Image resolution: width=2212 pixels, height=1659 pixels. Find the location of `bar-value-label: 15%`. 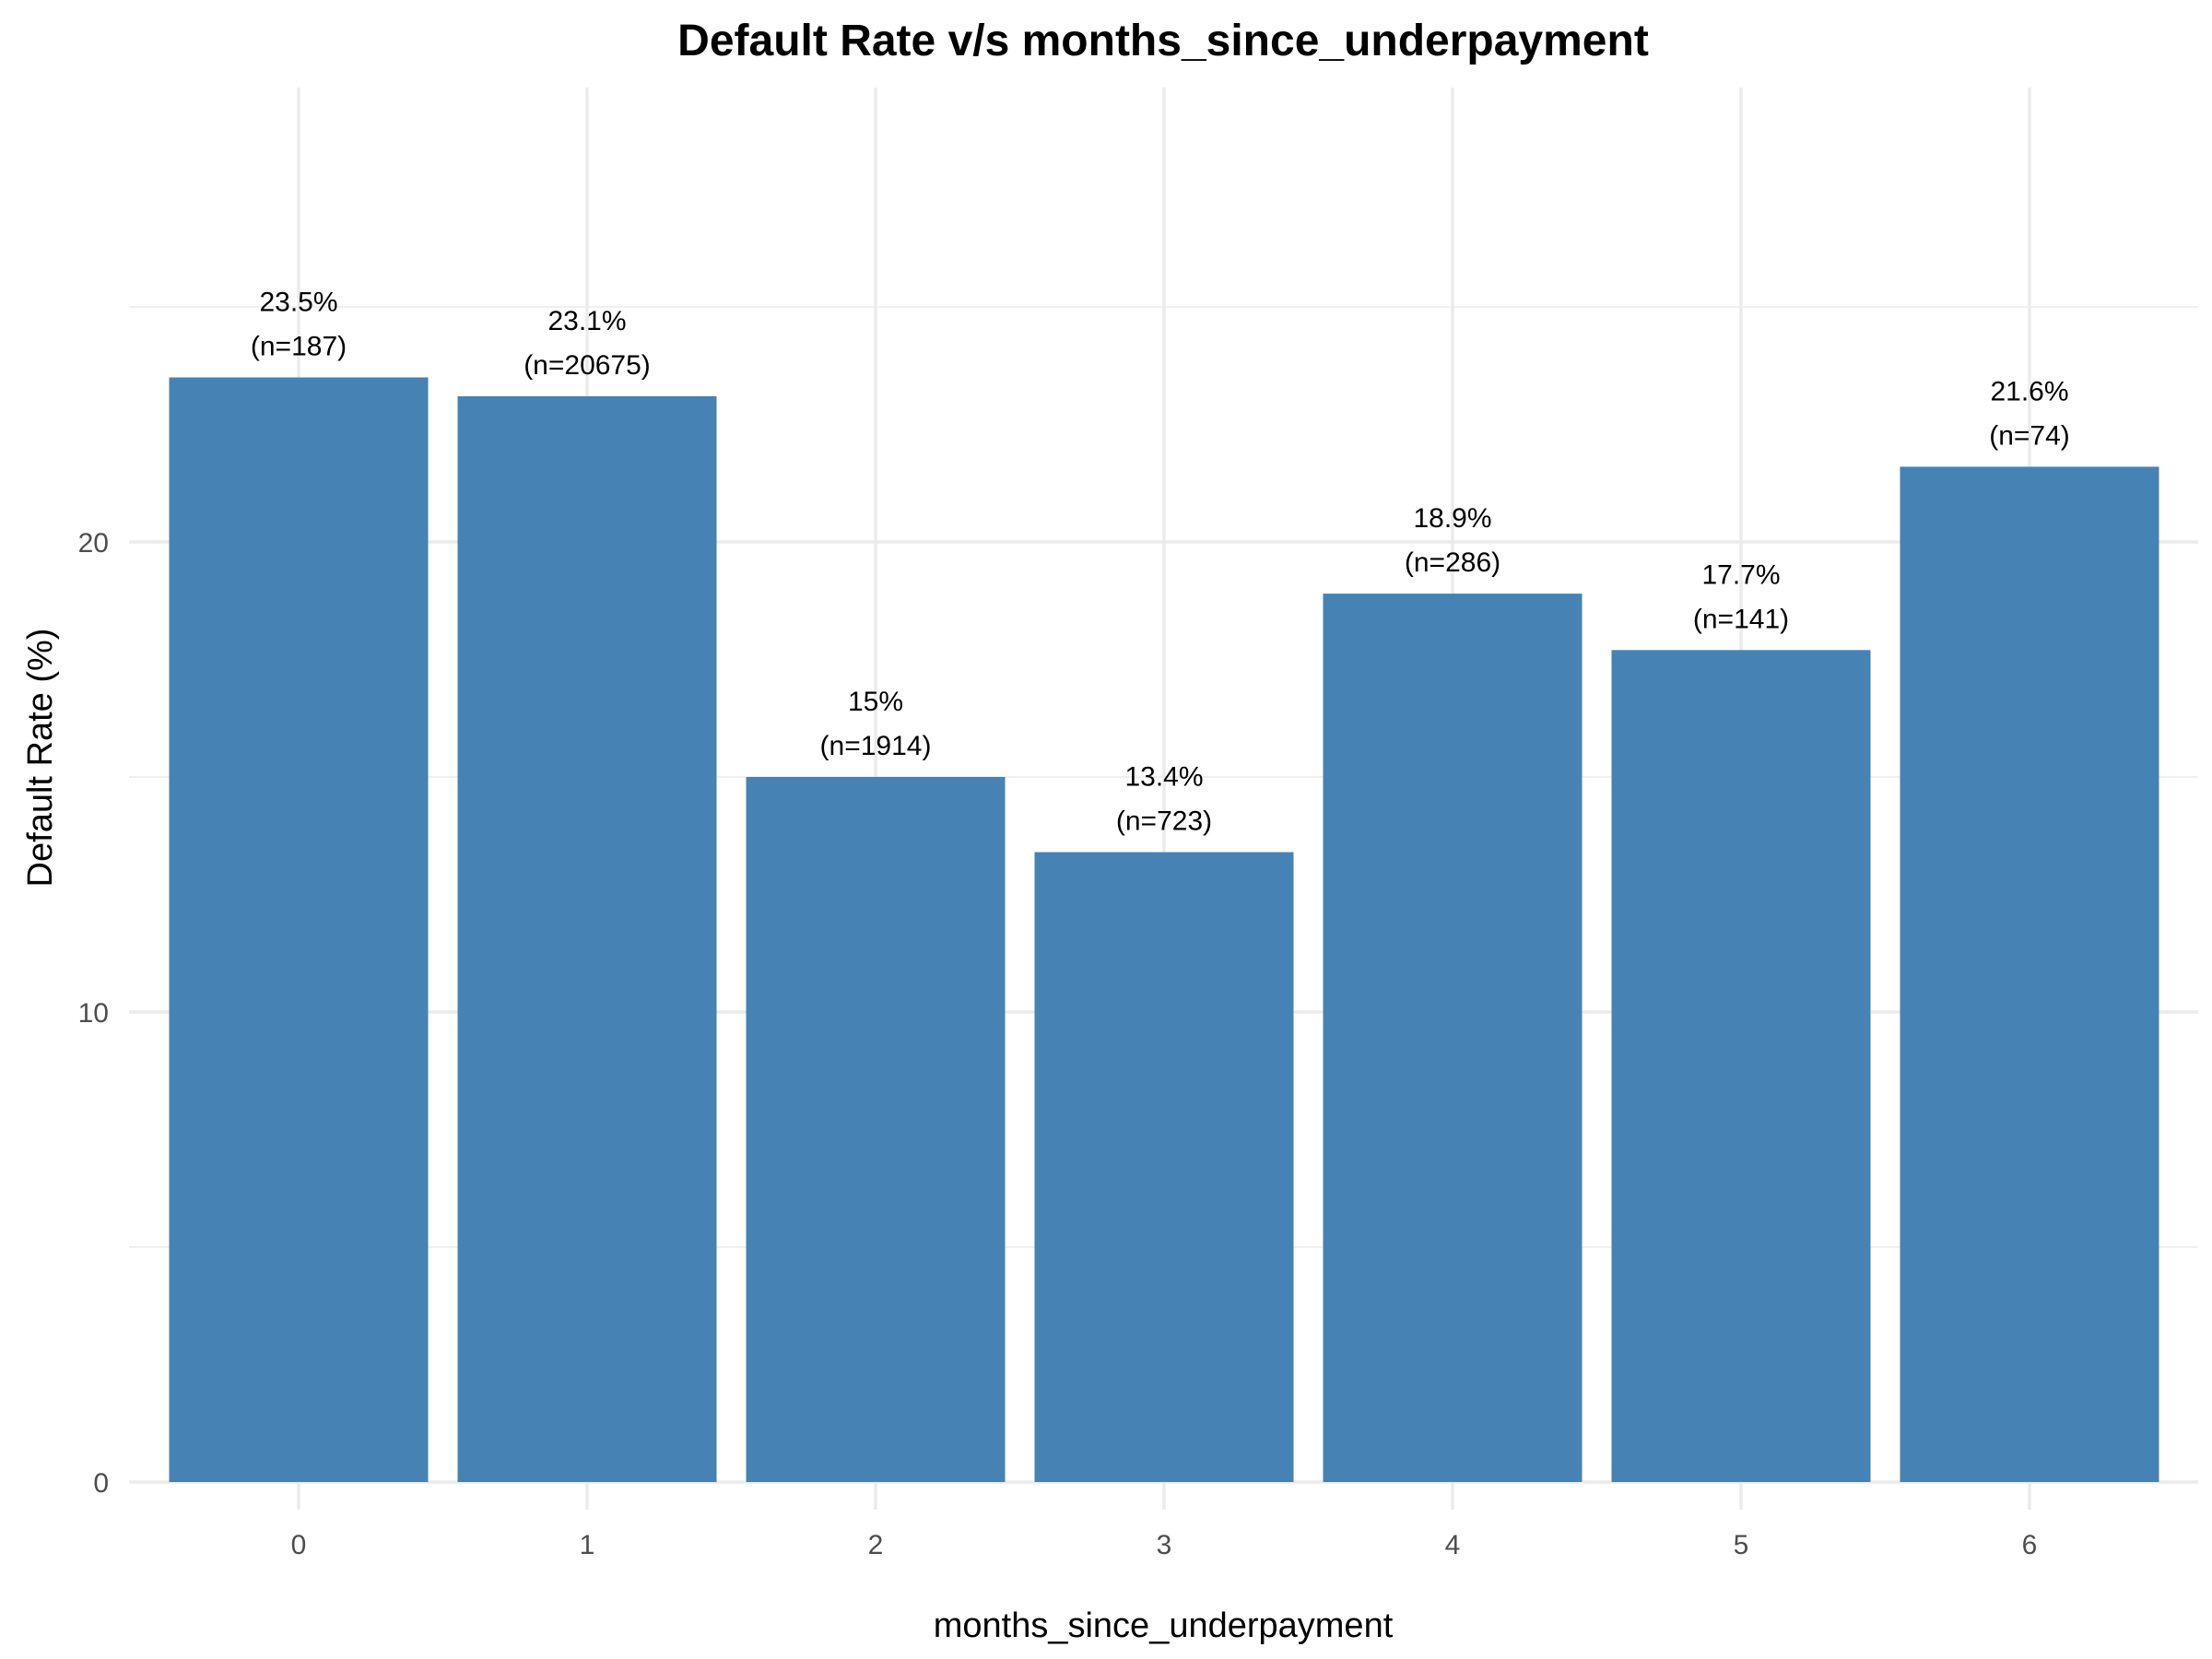

bar-value-label: 15% is located at coordinates (875, 702).